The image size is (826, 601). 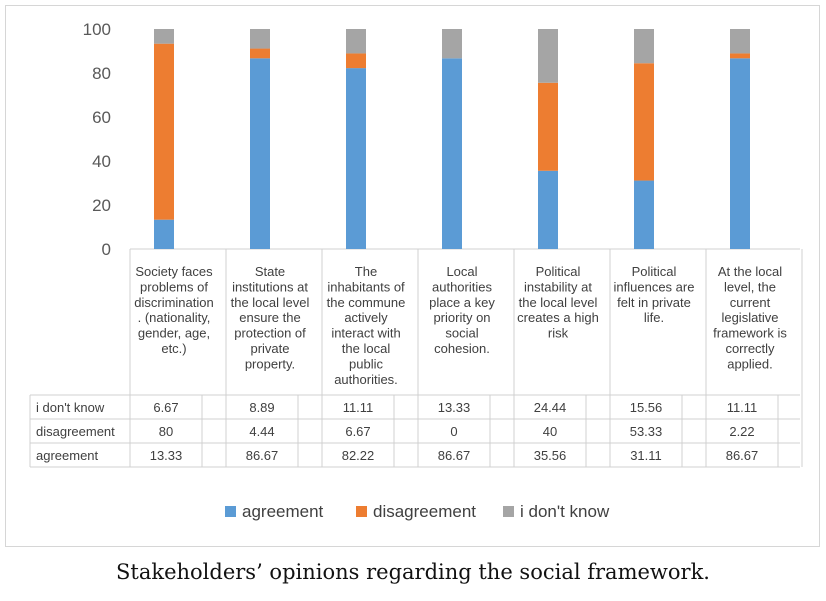 What do you see at coordinates (646, 431) in the screenshot?
I see `table-cell: 53.33` at bounding box center [646, 431].